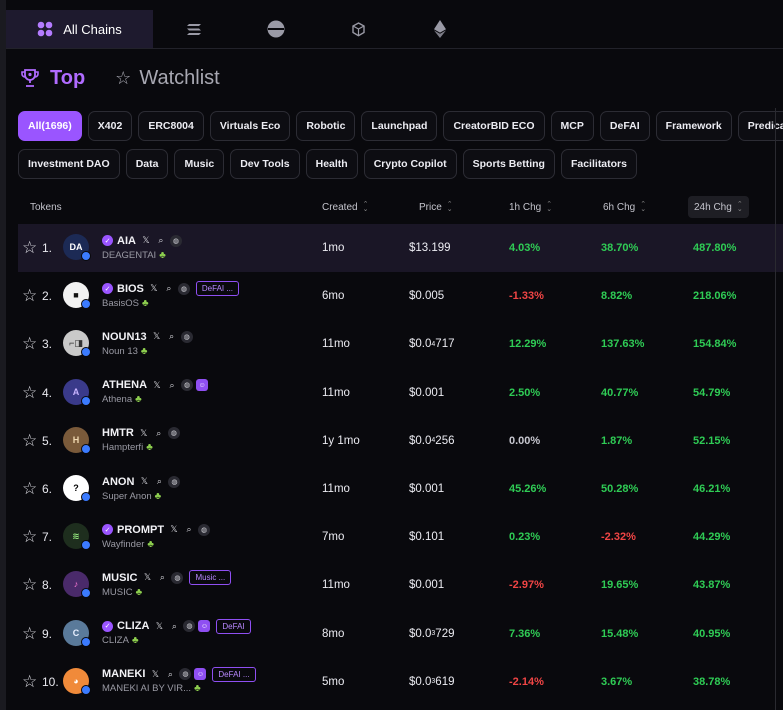 Image resolution: width=783 pixels, height=710 pixels. Describe the element at coordinates (171, 295) in the screenshot. I see `token-info: ✓ BIOS 𝕏 ⌕ ◍ DeFAI ... BasisOS ♣` at that location.